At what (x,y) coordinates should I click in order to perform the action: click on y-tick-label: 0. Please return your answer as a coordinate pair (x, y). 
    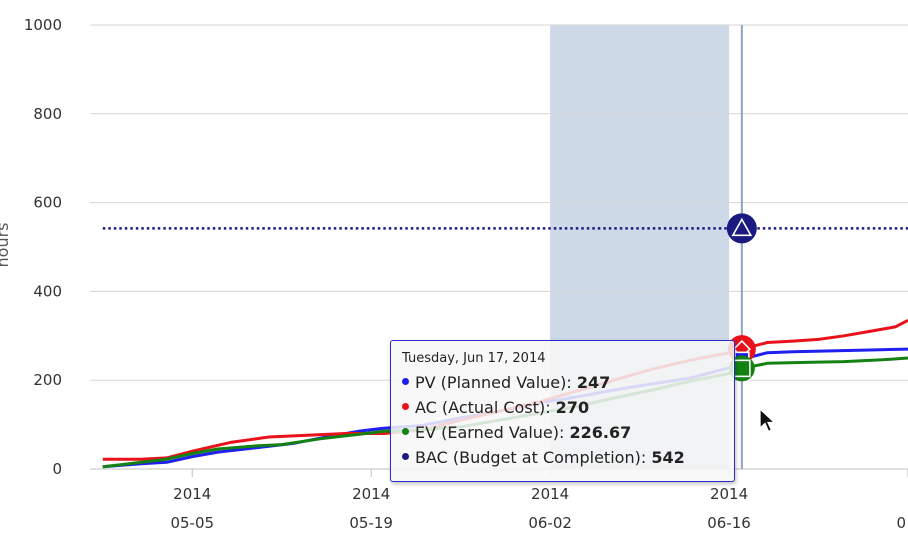
    Looking at the image, I should click on (57, 469).